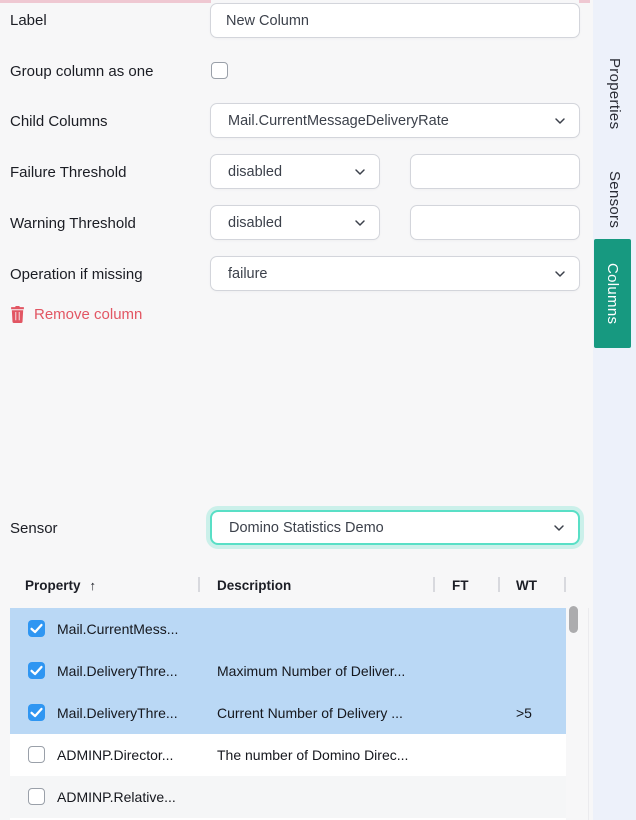  I want to click on tab-properties: Properties, so click(614, 94).